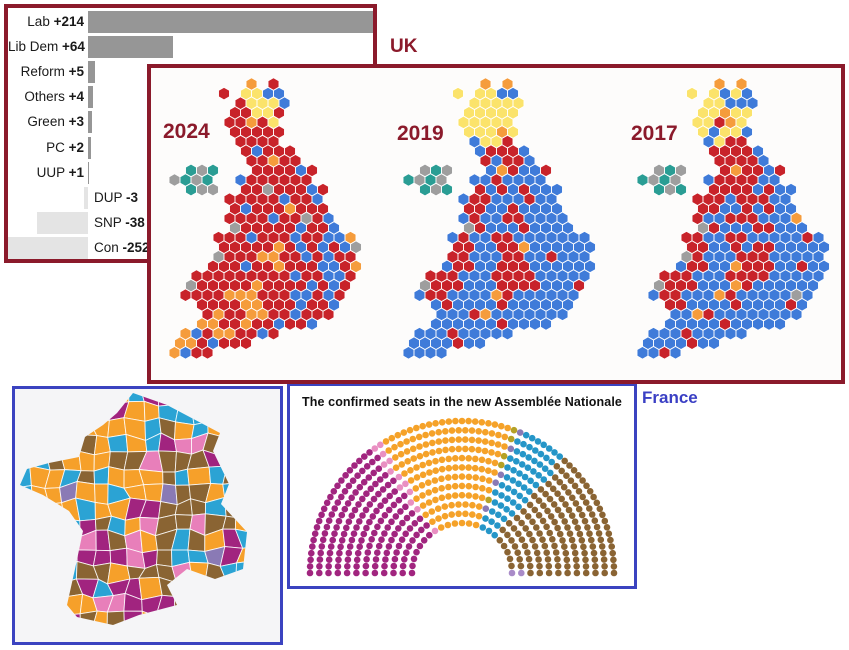 This screenshot has width=849, height=650. Describe the element at coordinates (190, 198) in the screenshot. I see `bar-row-dup: DUP -3` at that location.